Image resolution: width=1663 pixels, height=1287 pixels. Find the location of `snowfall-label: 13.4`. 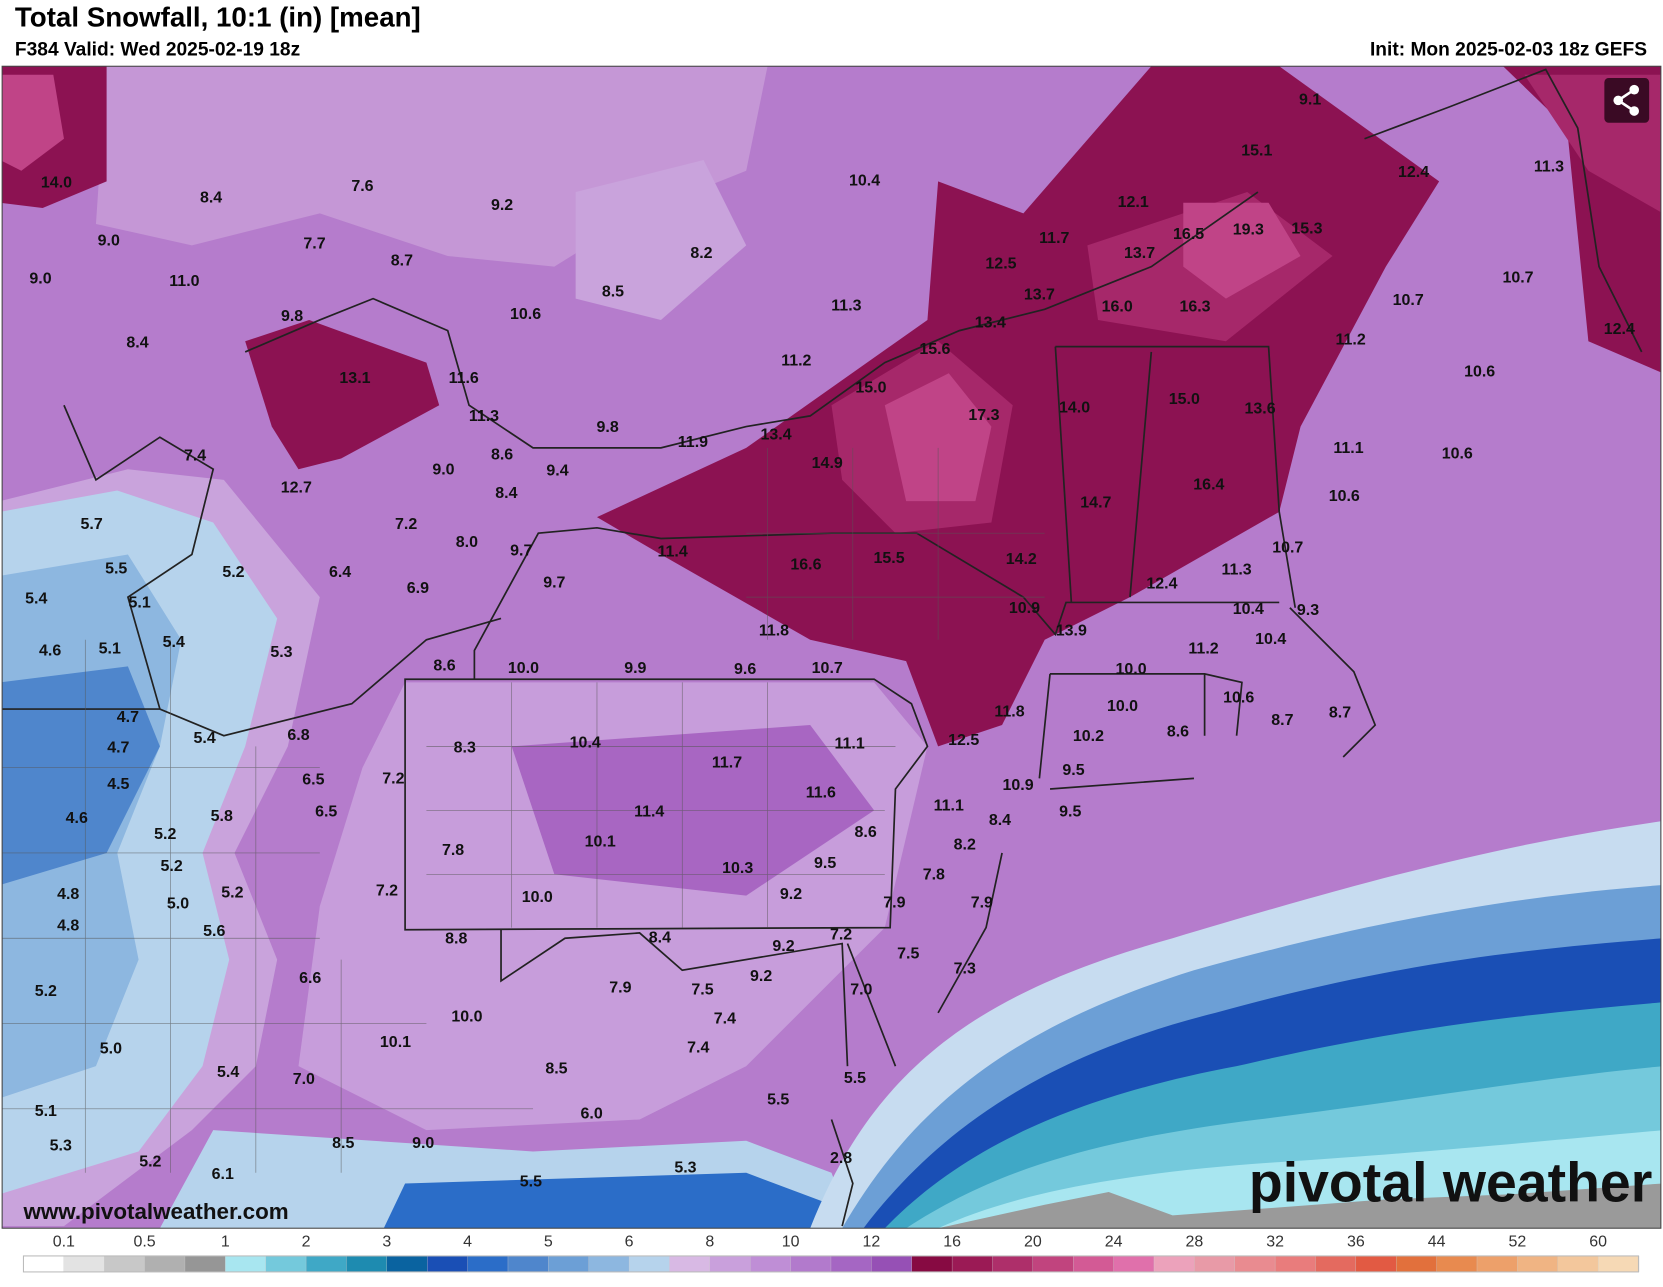

snowfall-label: 13.4 is located at coordinates (776, 434).